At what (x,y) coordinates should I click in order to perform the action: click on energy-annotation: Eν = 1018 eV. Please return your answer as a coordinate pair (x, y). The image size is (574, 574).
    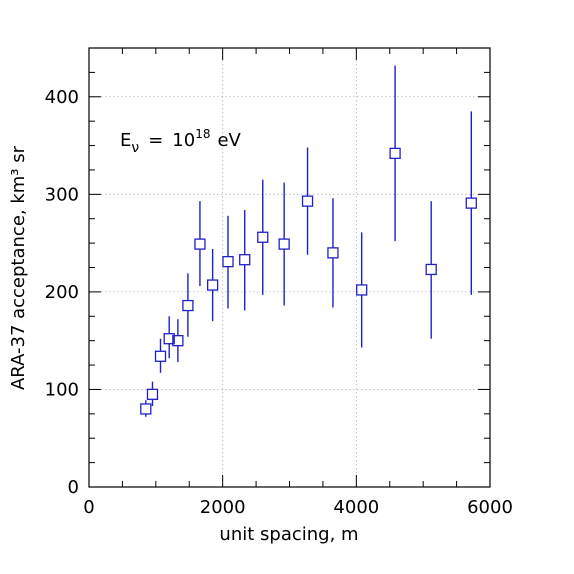
    Looking at the image, I should click on (181, 141).